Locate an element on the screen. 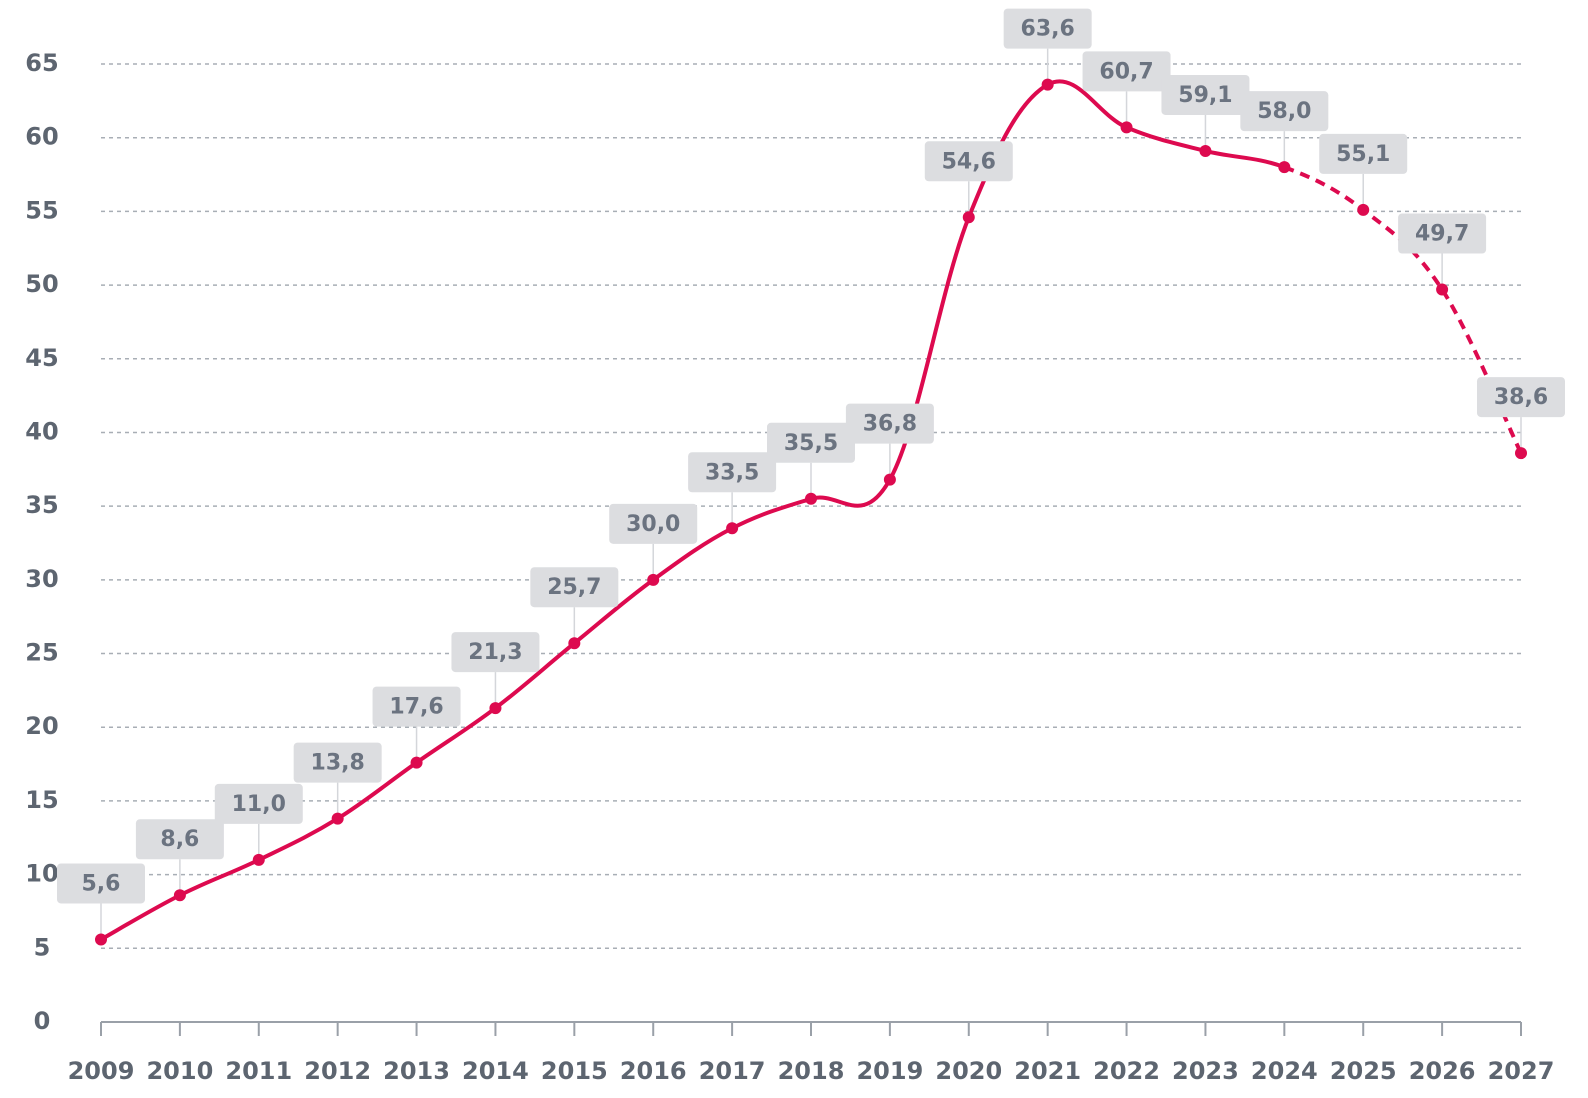  data-label: 55,1 is located at coordinates (1363, 154).